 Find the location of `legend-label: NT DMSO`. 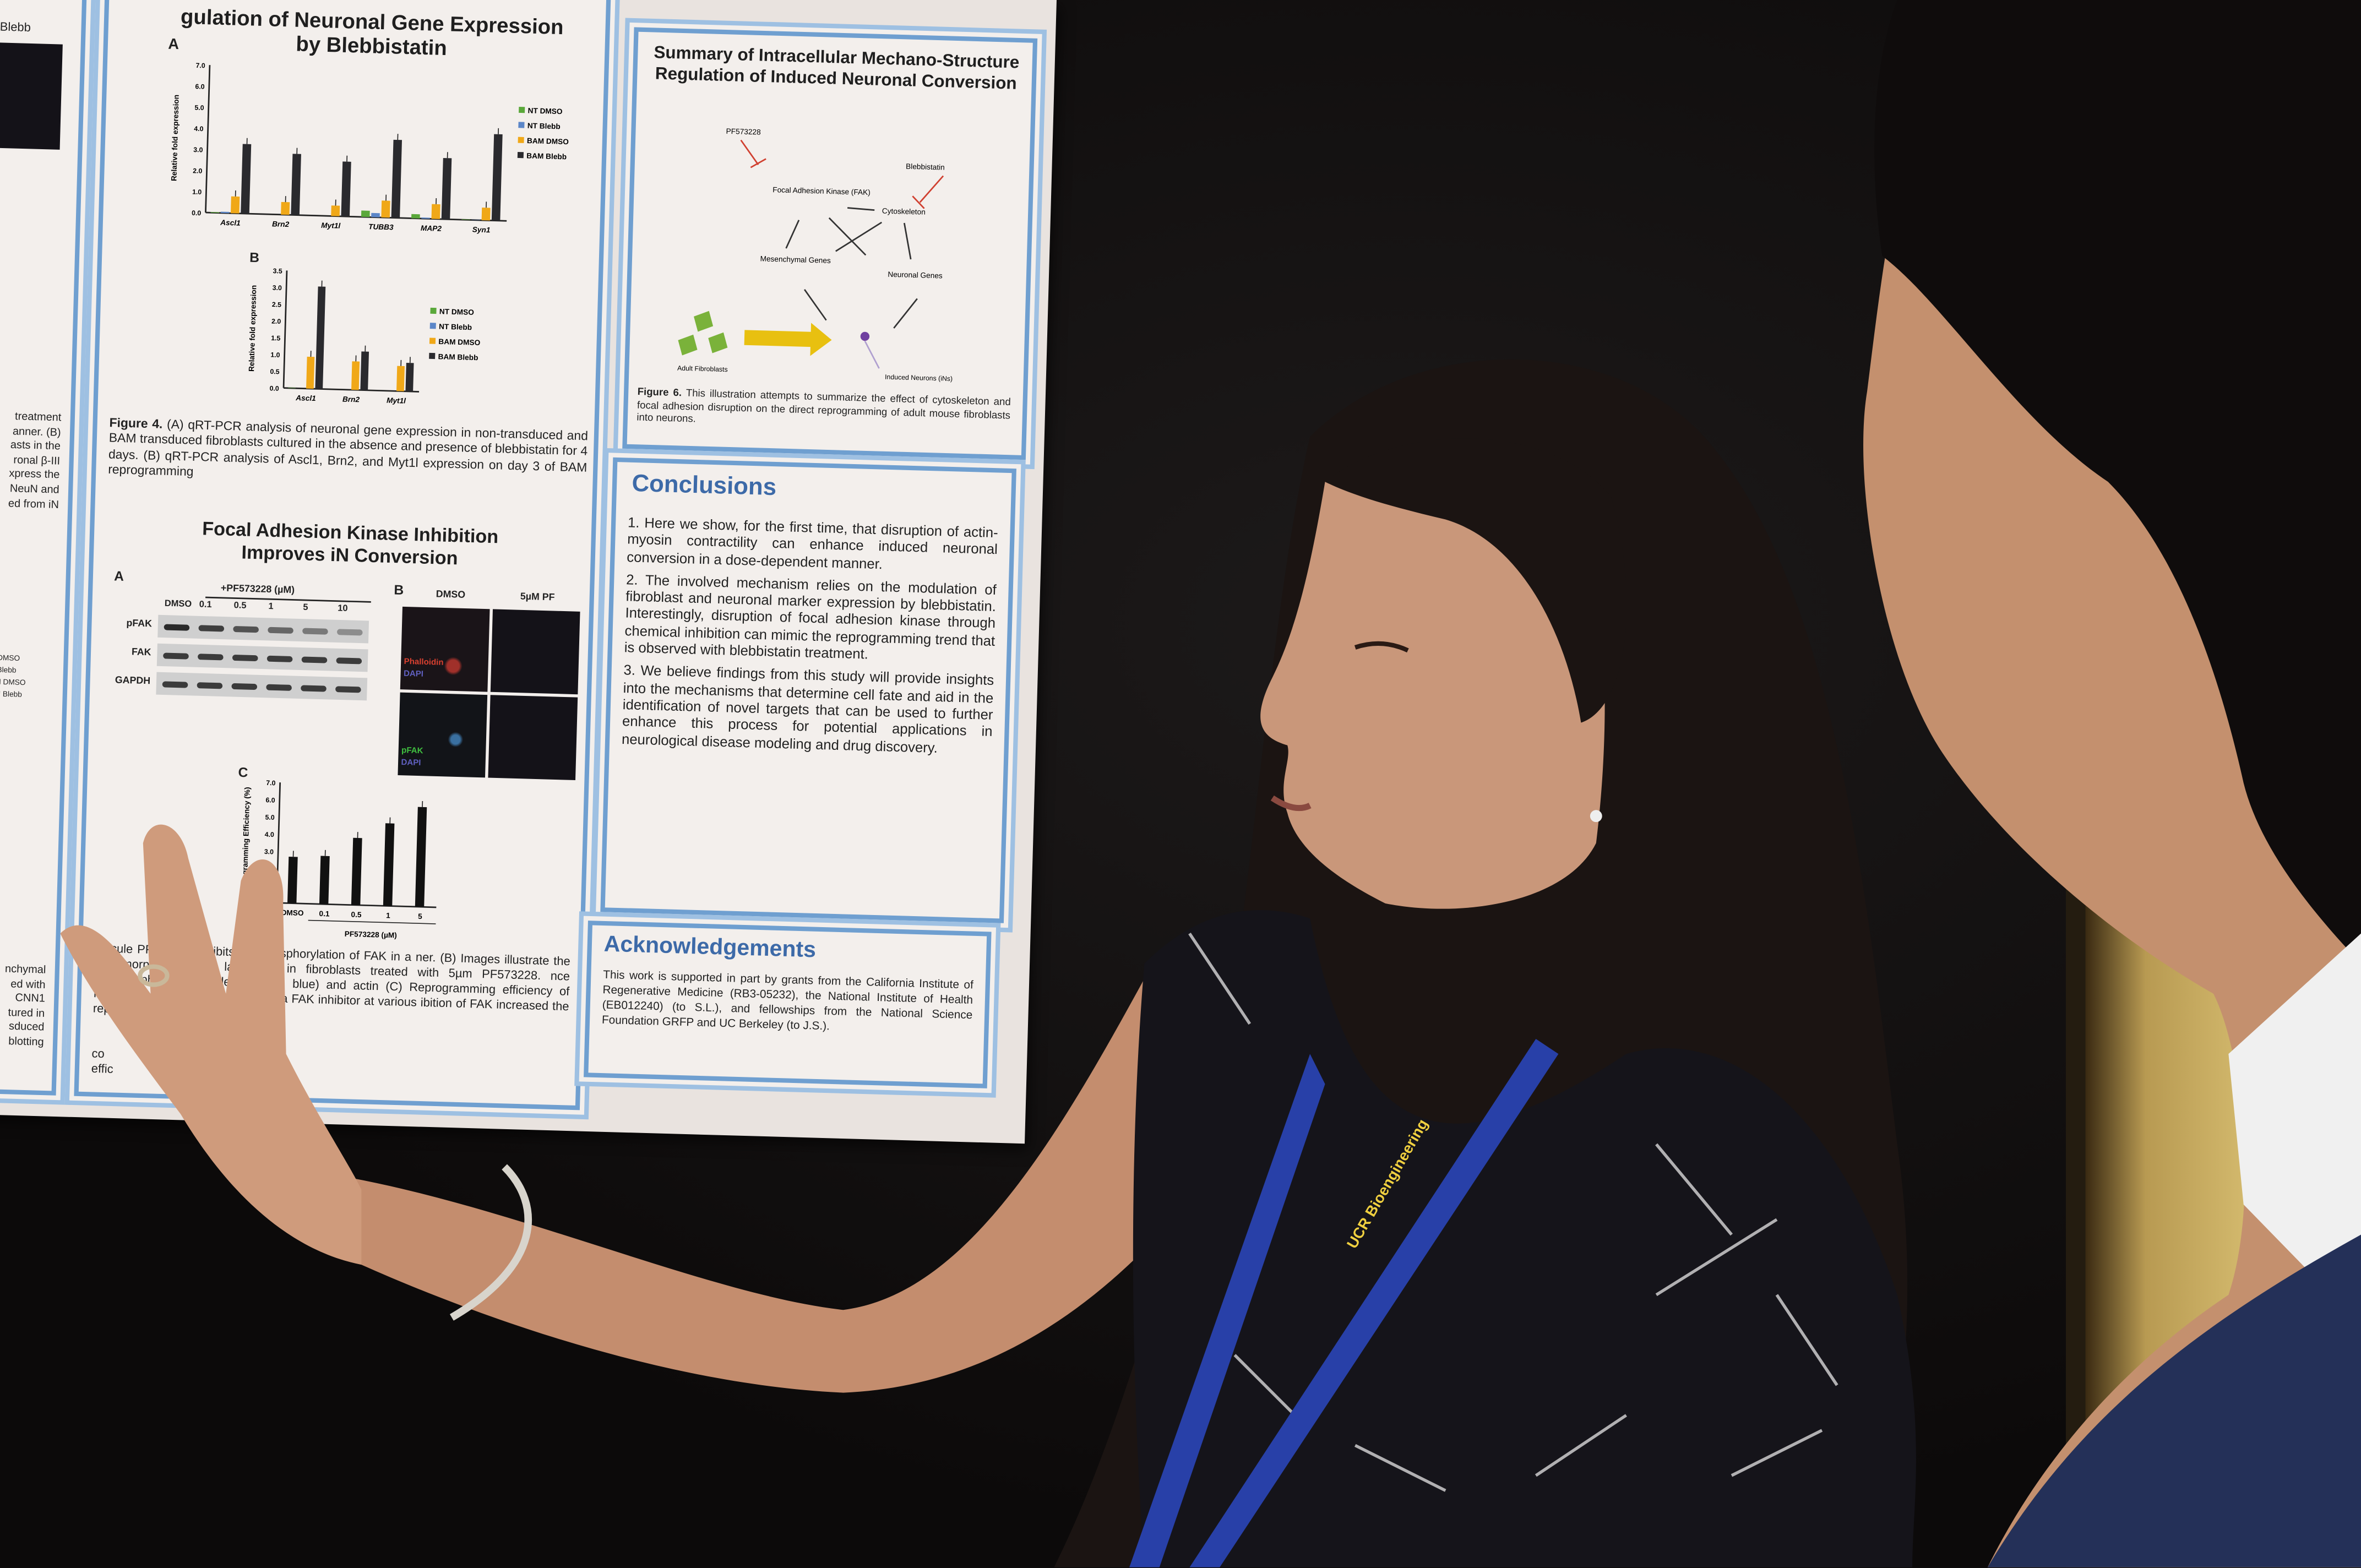

legend-label: NT DMSO is located at coordinates (457, 312).